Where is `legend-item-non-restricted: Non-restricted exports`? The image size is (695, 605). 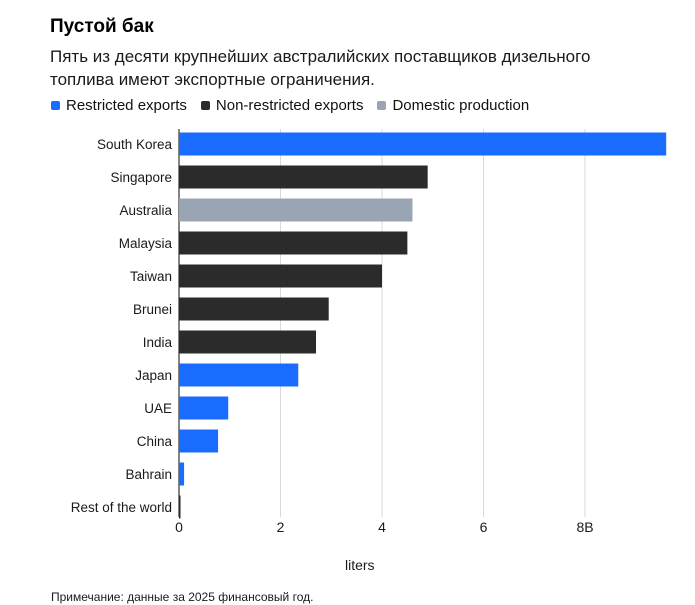
legend-item-non-restricted: Non-restricted exports is located at coordinates (282, 105).